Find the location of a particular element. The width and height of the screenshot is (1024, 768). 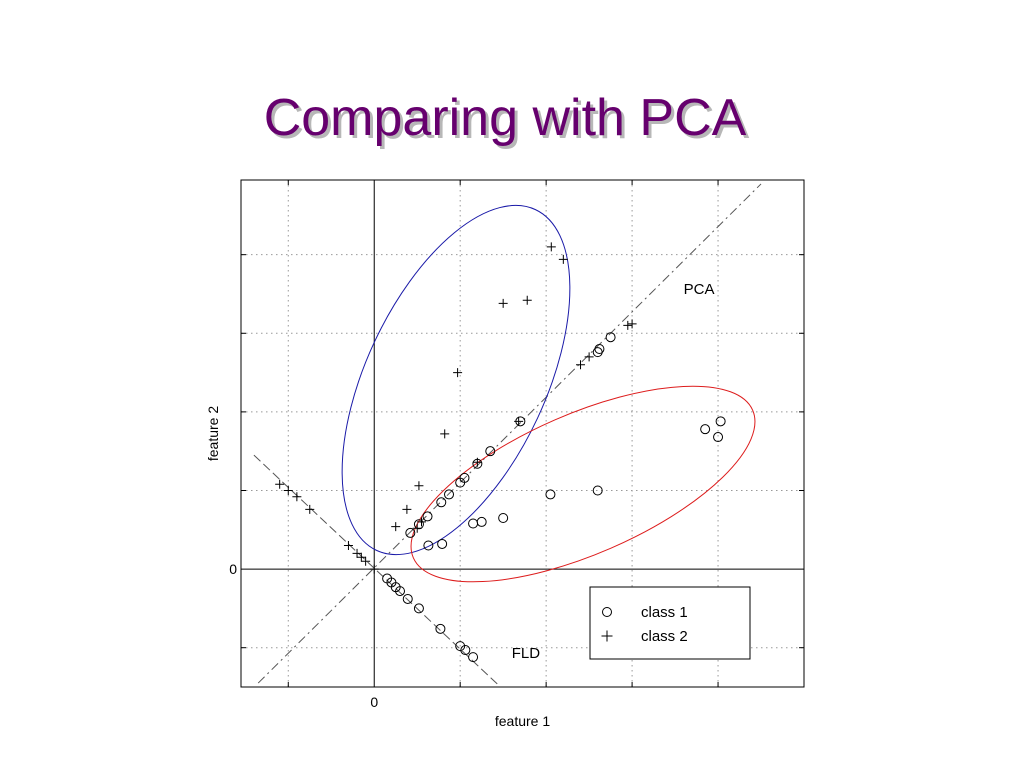

legend-box is located at coordinates (670, 623).